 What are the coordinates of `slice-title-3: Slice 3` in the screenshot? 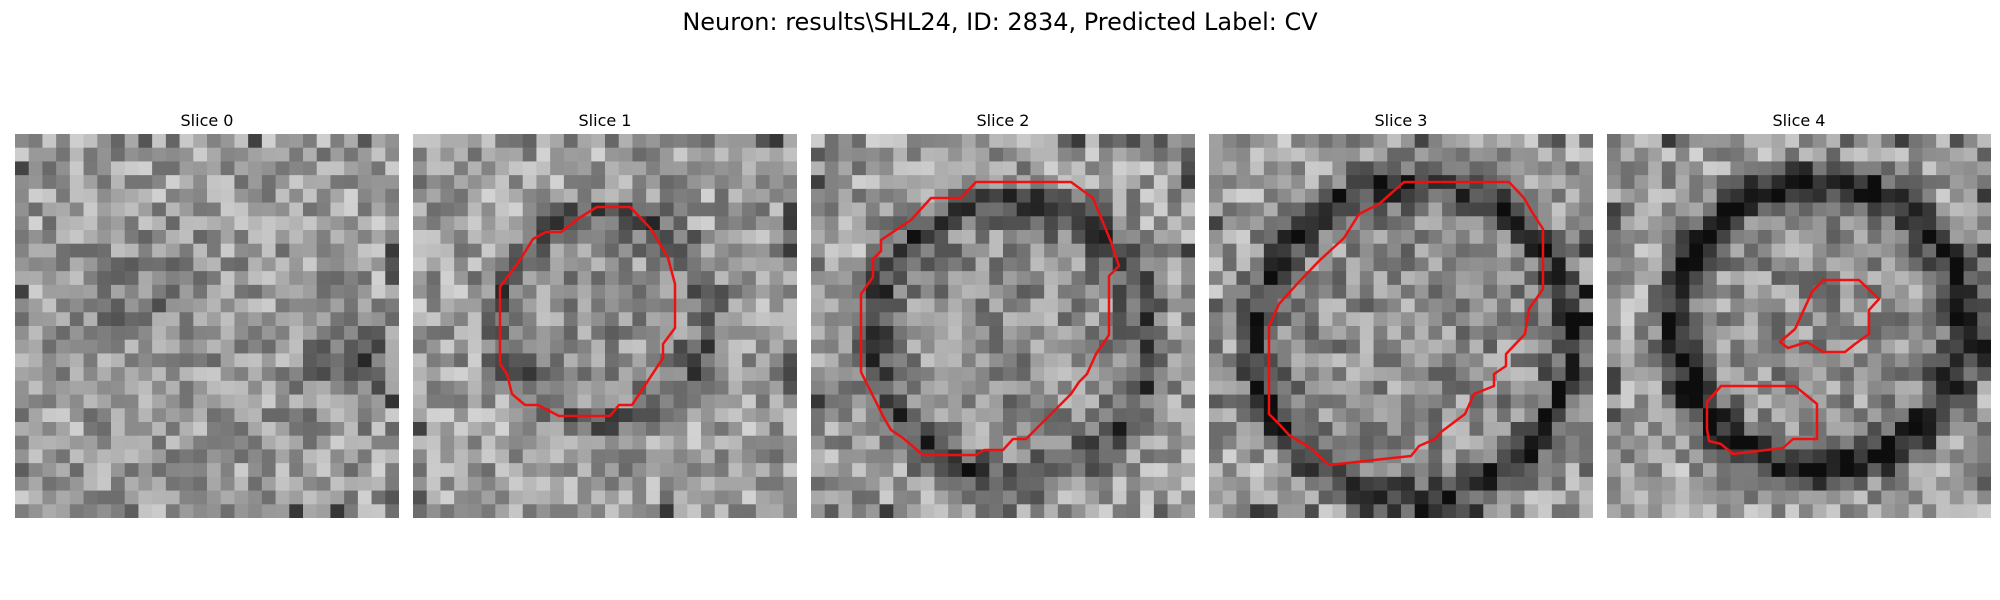 It's located at (1401, 120).